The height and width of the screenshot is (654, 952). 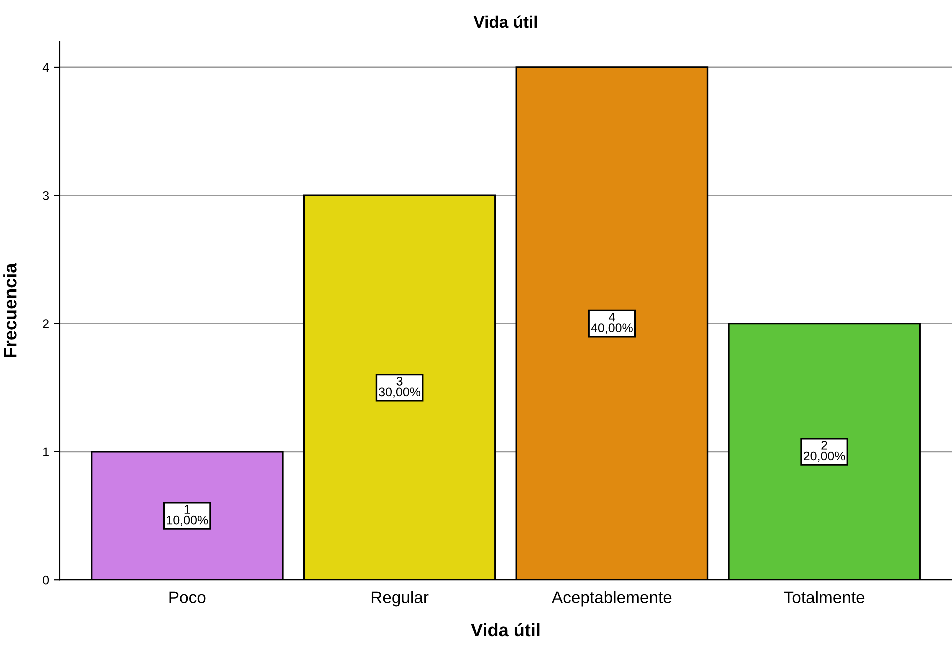 What do you see at coordinates (505, 630) in the screenshot?
I see `x-axis-title: Vida útil` at bounding box center [505, 630].